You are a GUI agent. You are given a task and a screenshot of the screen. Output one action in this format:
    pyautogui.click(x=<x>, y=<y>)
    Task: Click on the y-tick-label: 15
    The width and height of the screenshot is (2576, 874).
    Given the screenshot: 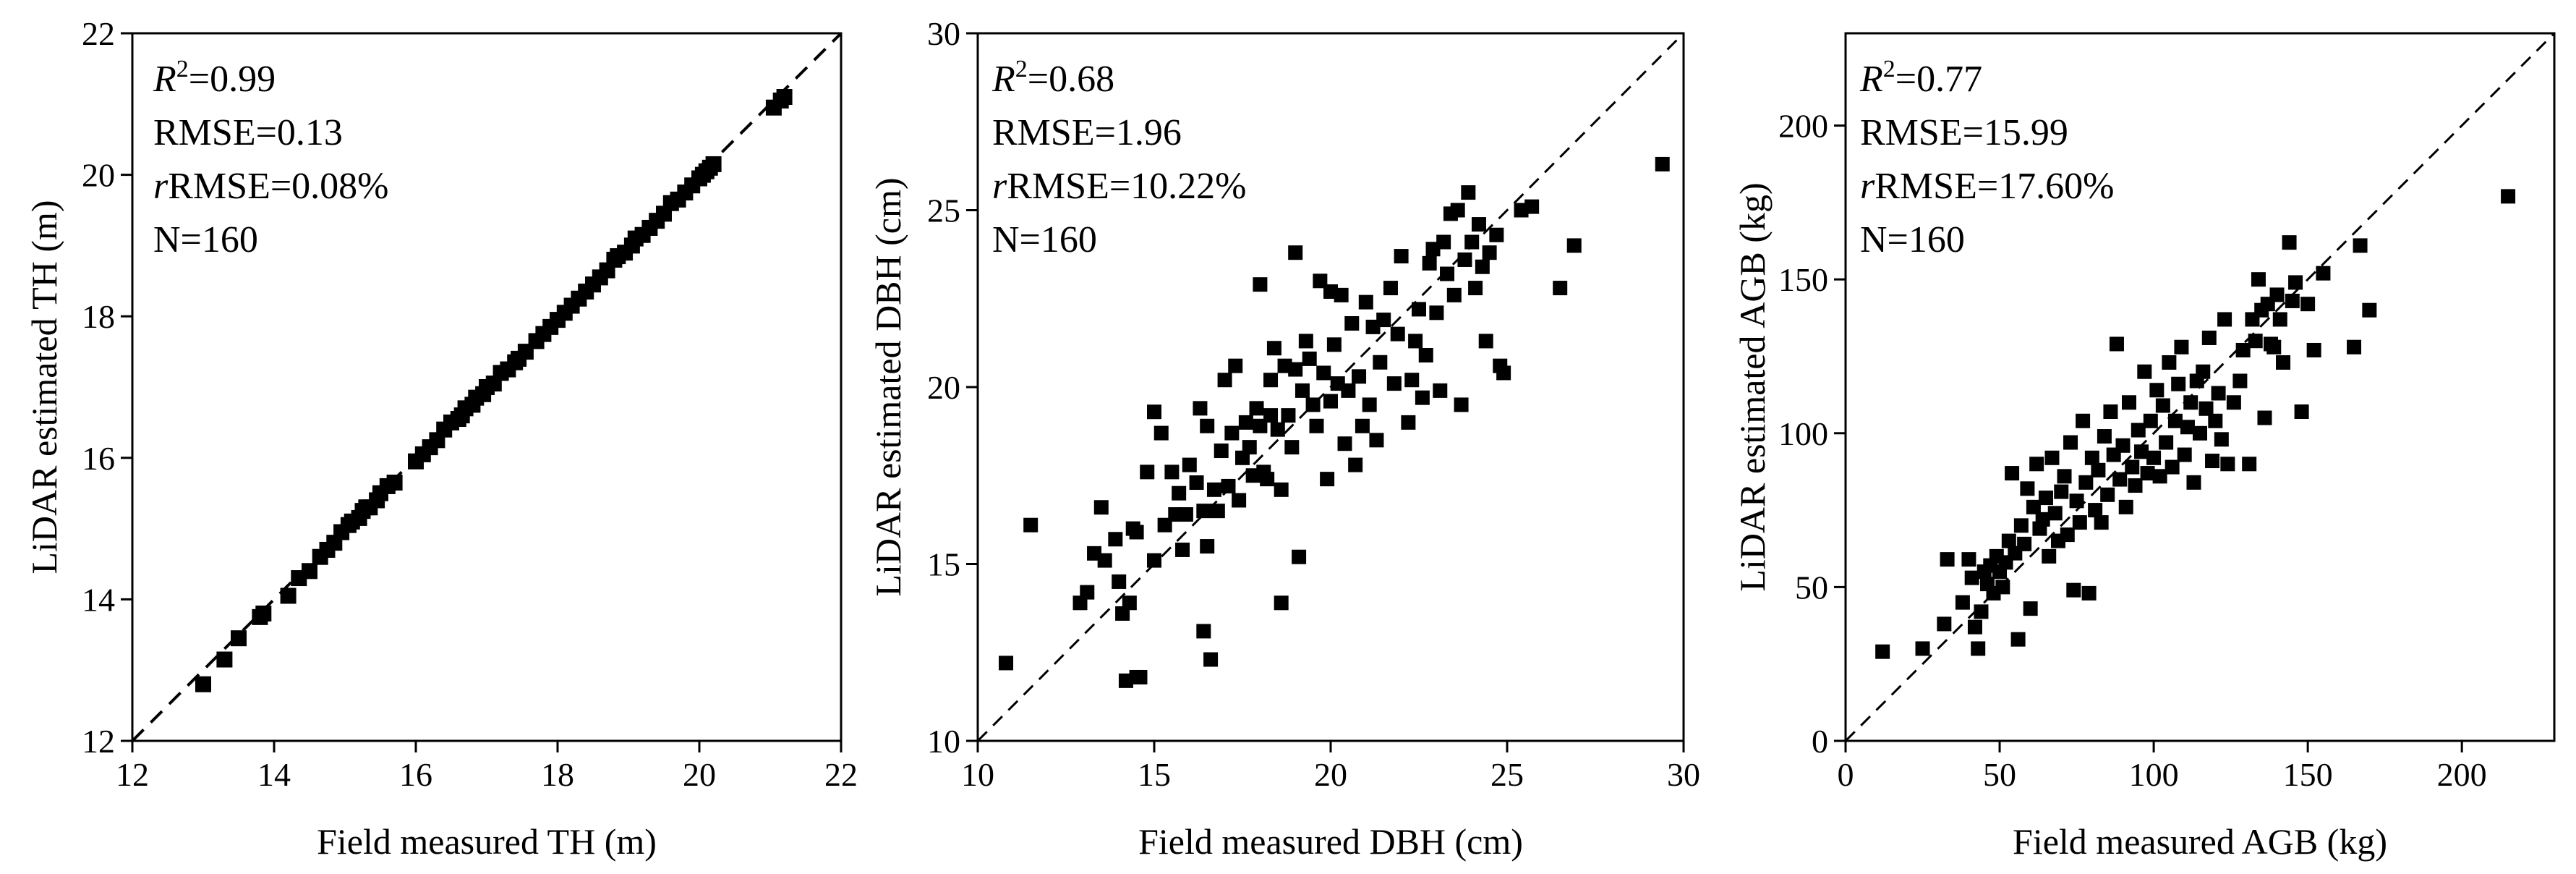 What is the action you would take?
    pyautogui.click(x=943, y=564)
    